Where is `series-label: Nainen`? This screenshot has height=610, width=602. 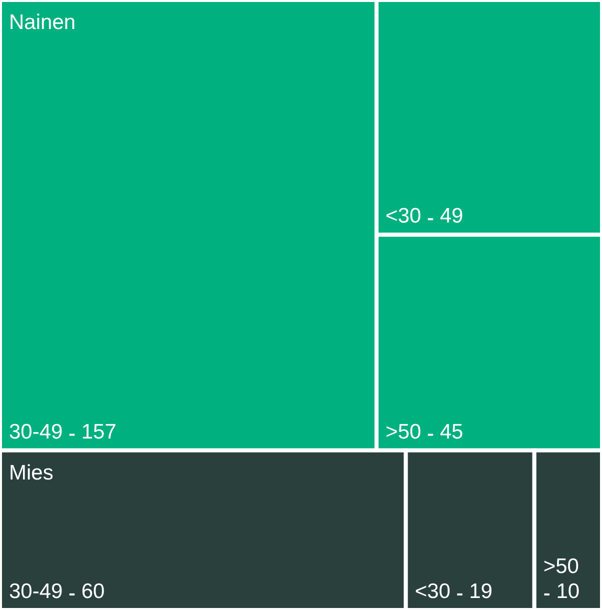 series-label: Nainen is located at coordinates (42, 22).